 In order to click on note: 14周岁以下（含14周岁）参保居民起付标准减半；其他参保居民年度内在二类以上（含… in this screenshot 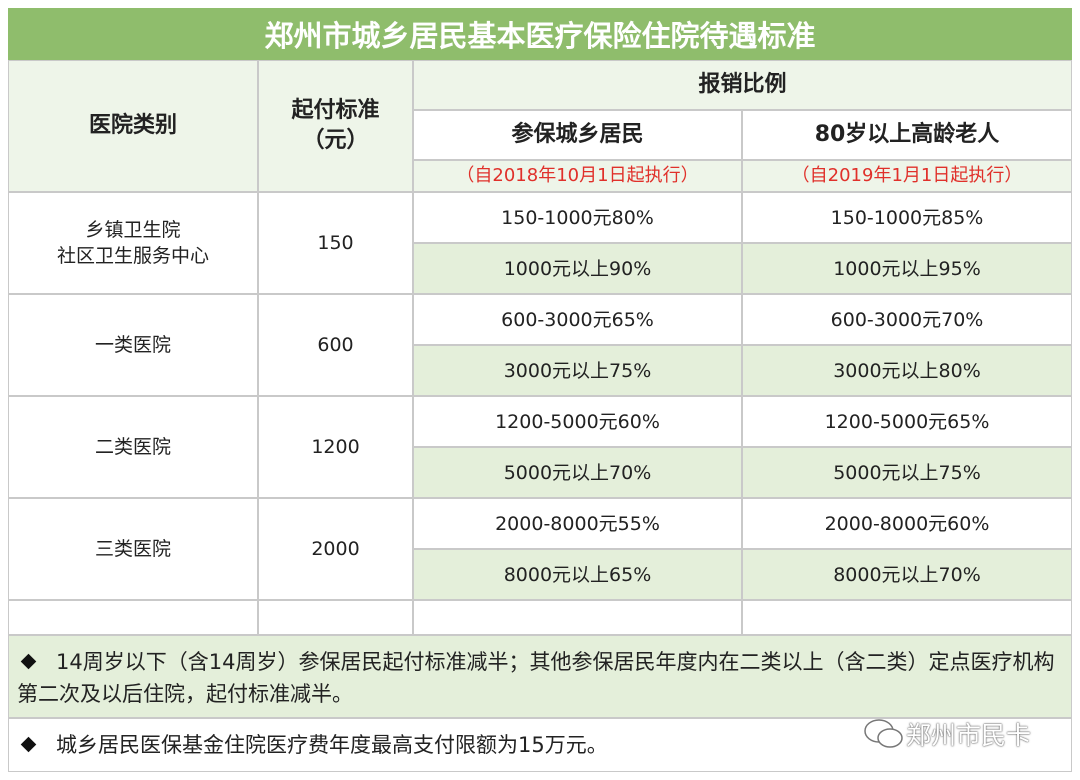, I will do `click(540, 676)`.